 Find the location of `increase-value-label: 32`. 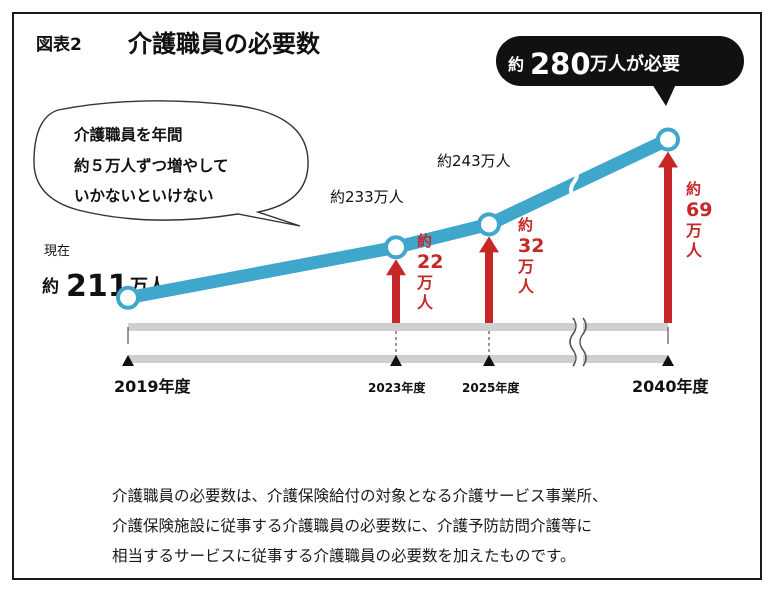

increase-value-label: 32 is located at coordinates (531, 246).